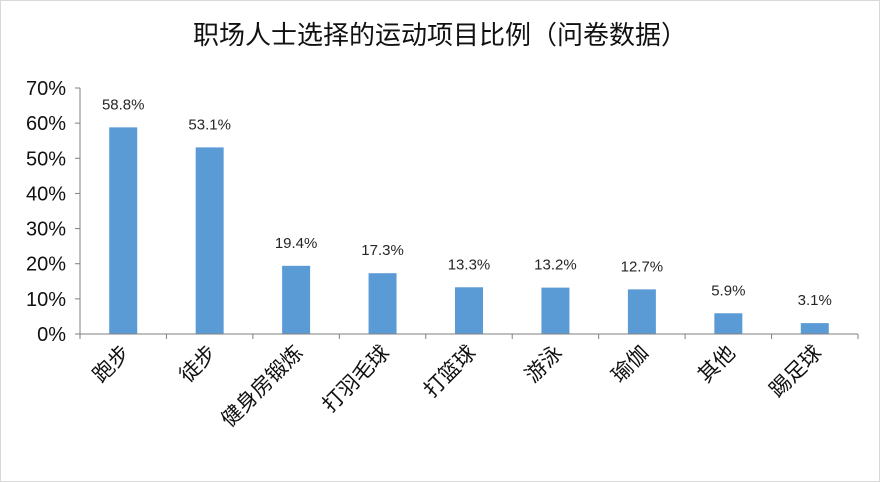 The height and width of the screenshot is (482, 880). I want to click on x-tick-label: 打篮球, so click(450, 372).